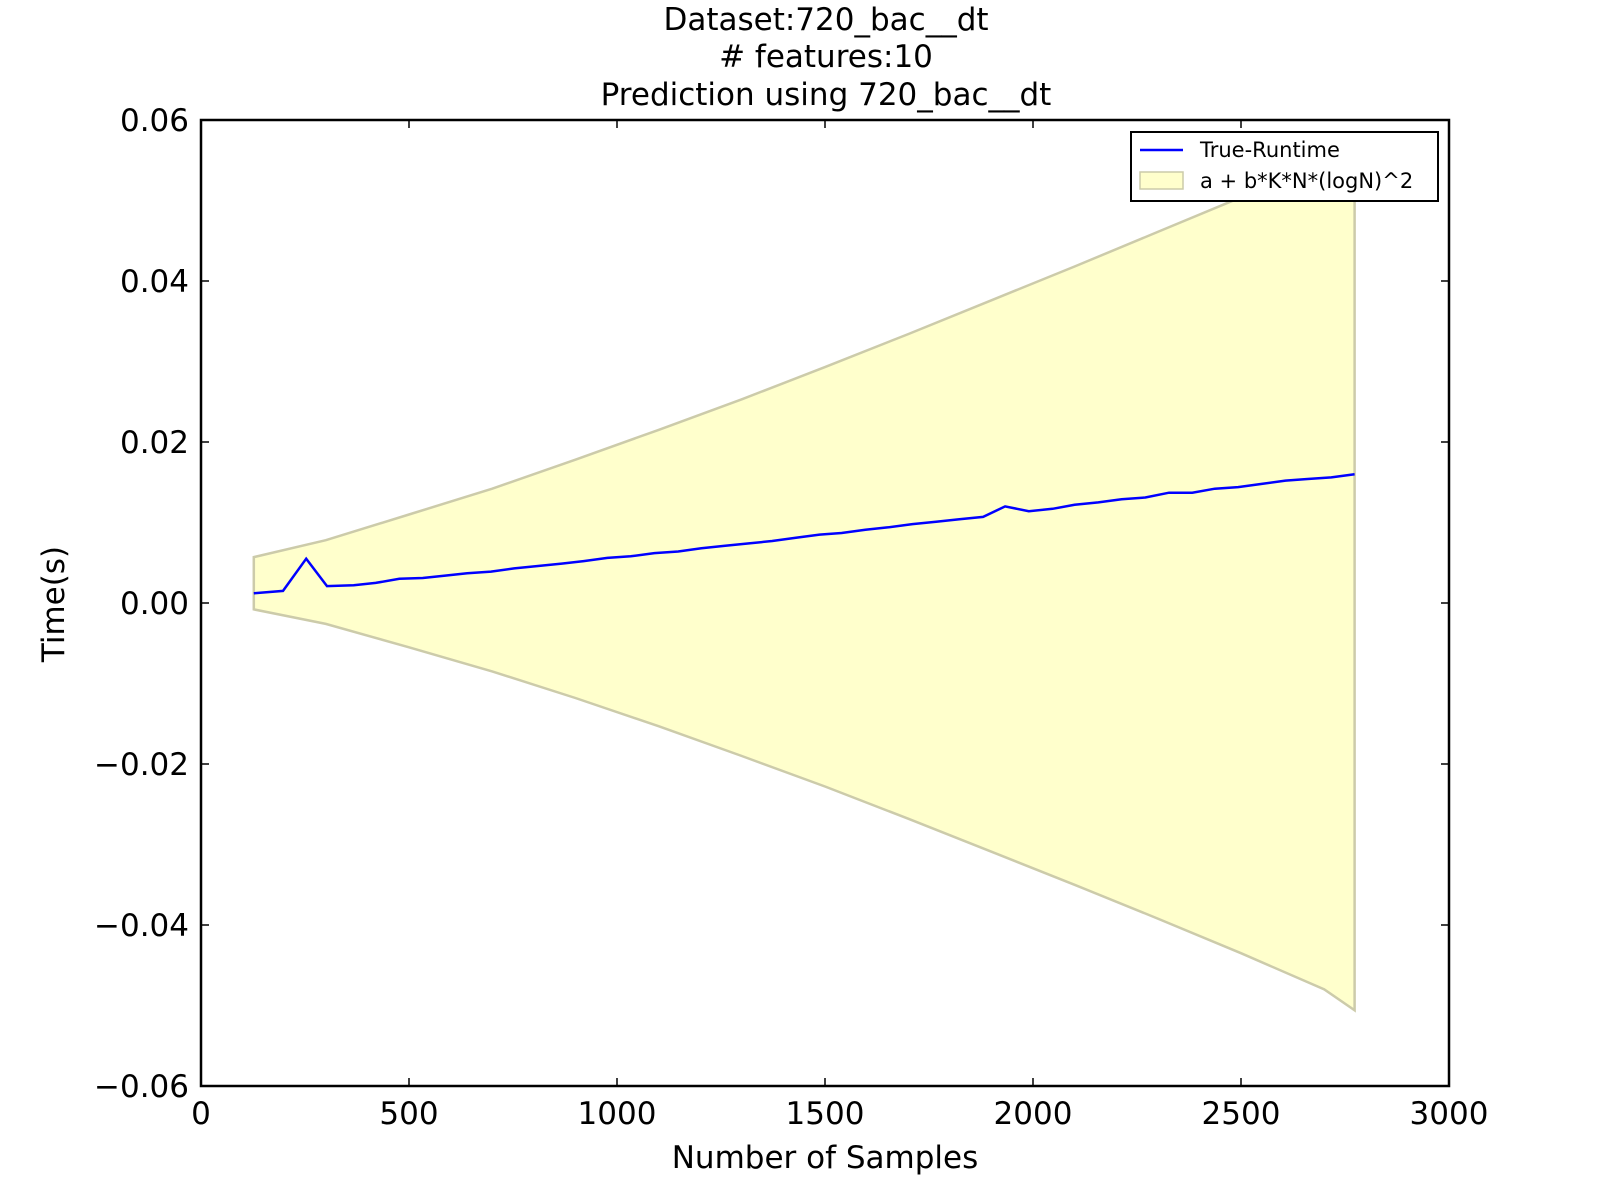  Describe the element at coordinates (141, 1087) in the screenshot. I see `y-tick-label: −0.06` at that location.